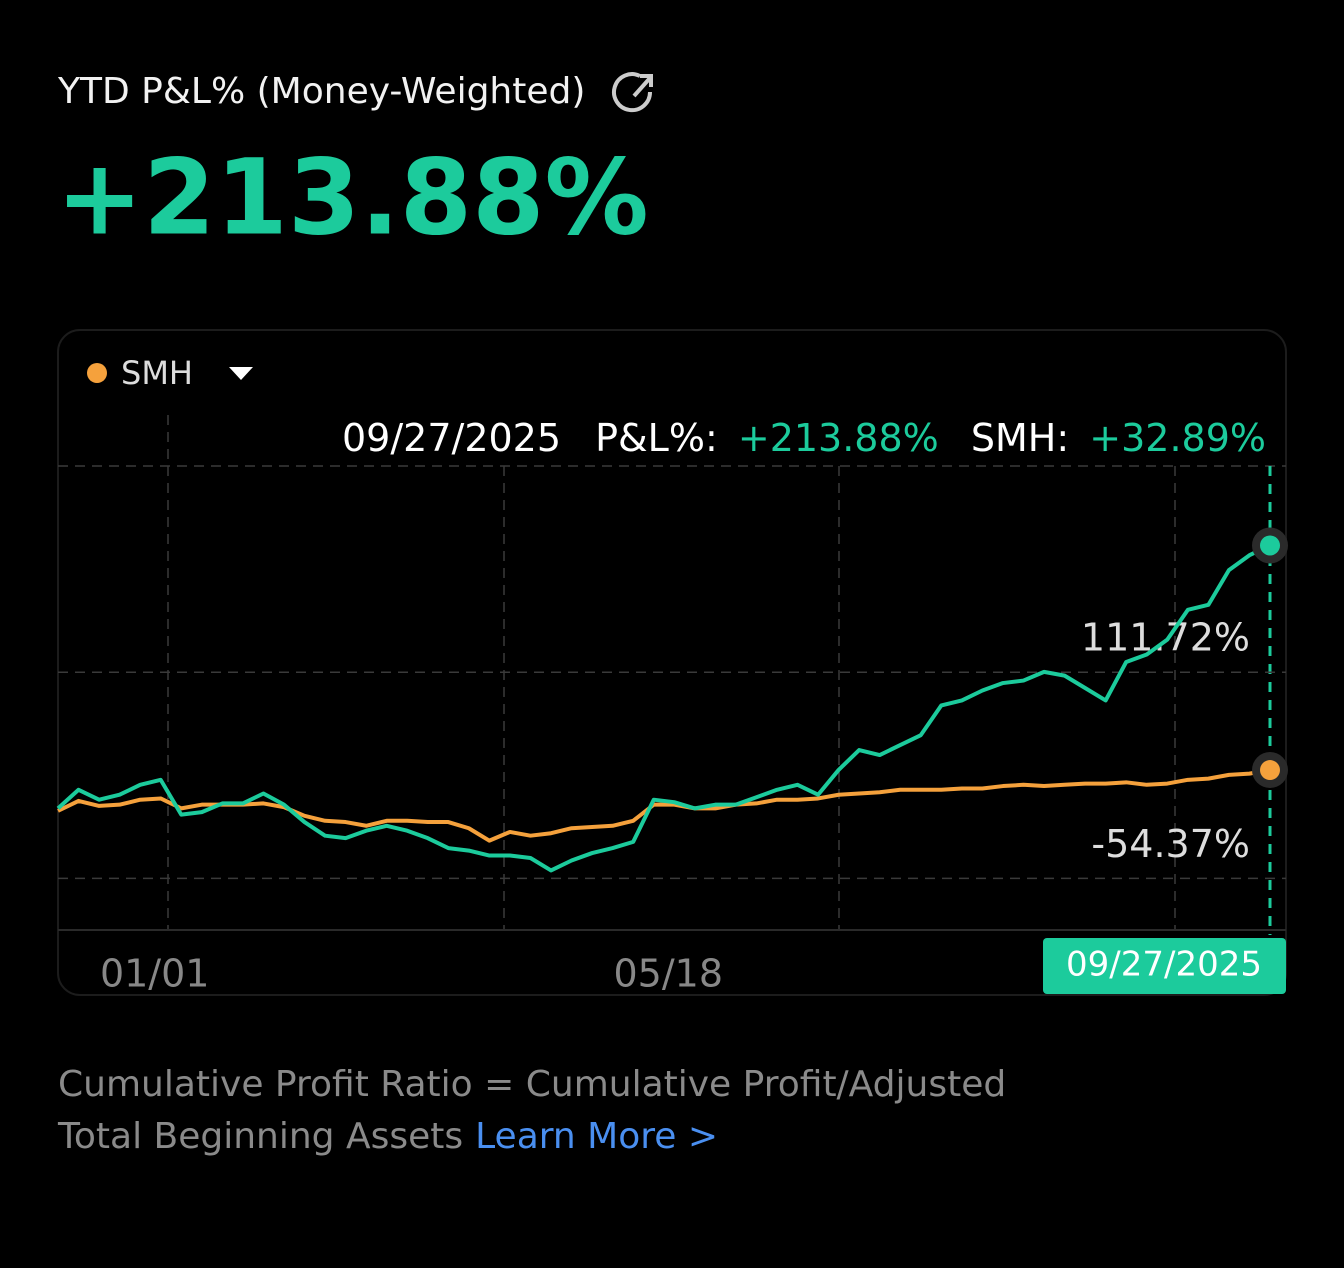  Describe the element at coordinates (838, 438) in the screenshot. I see `tooltip-pl-value: +213.88%` at that location.